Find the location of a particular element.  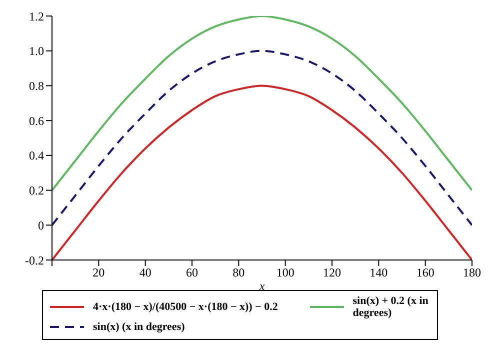

x-tick-label: 20 is located at coordinates (98, 273).